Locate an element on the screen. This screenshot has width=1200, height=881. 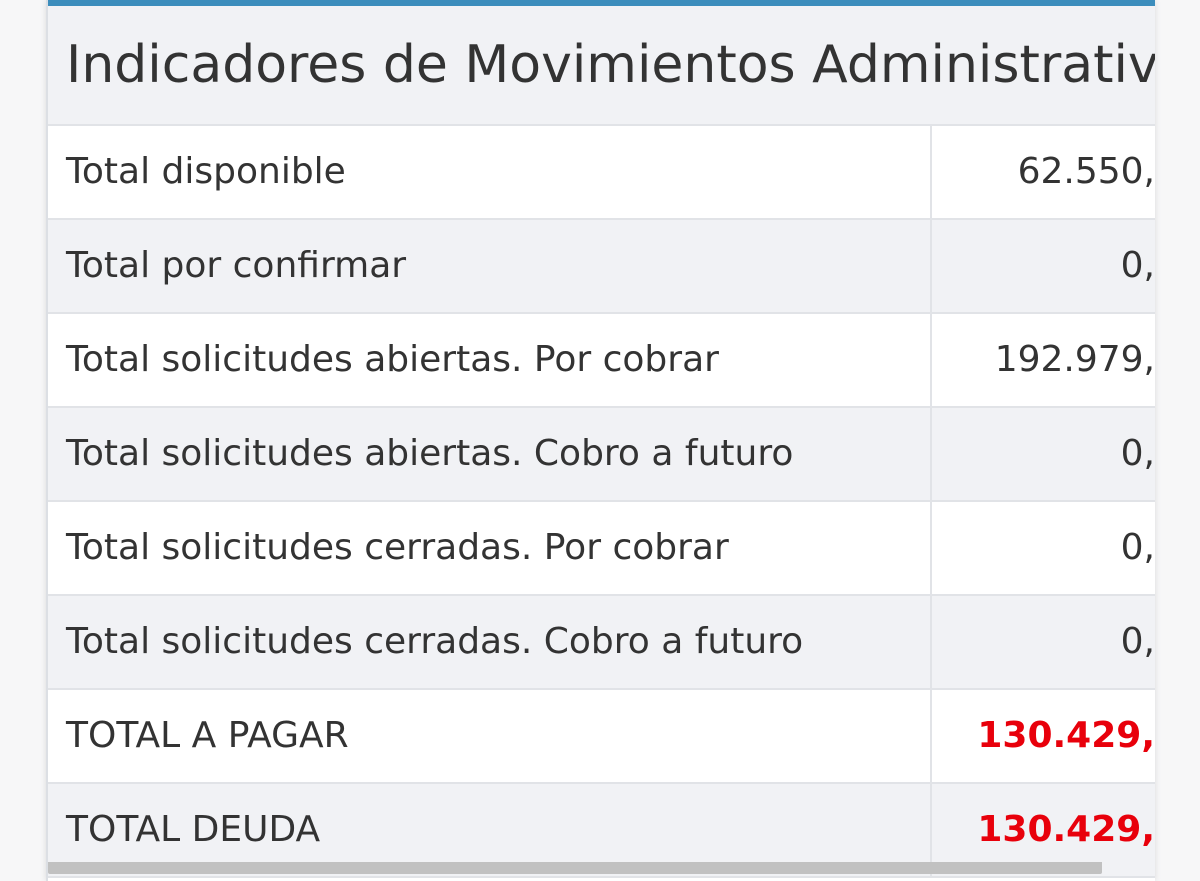
row-label: Total por confirmar is located at coordinates (236, 265).